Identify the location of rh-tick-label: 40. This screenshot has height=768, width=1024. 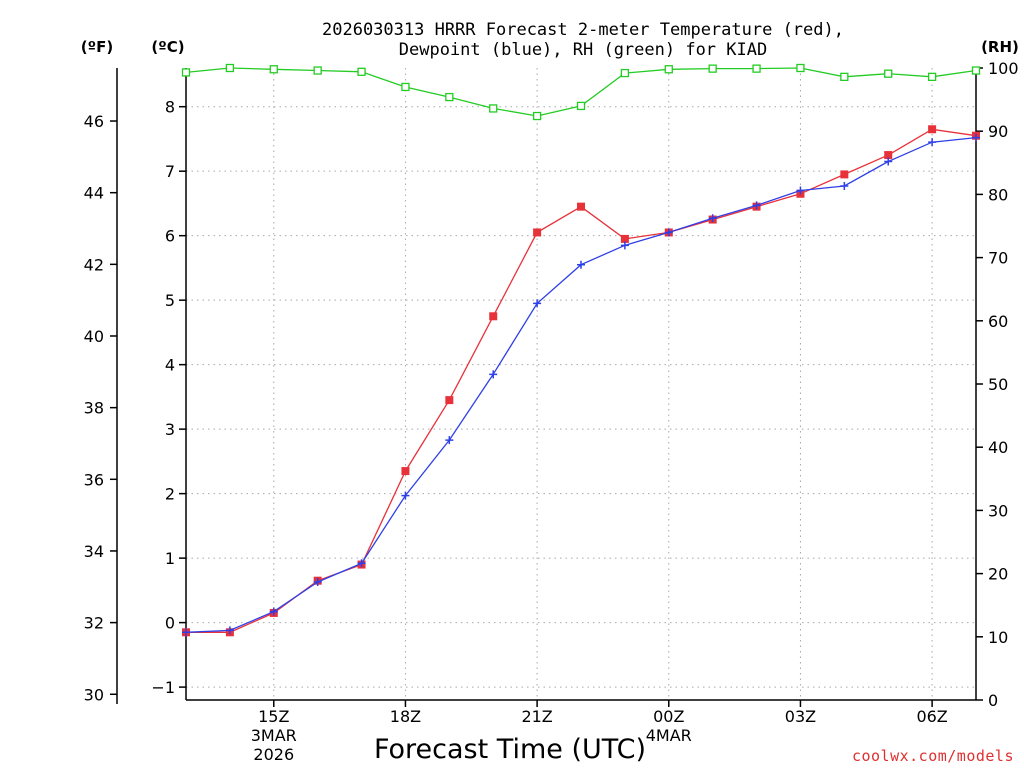
(998, 447).